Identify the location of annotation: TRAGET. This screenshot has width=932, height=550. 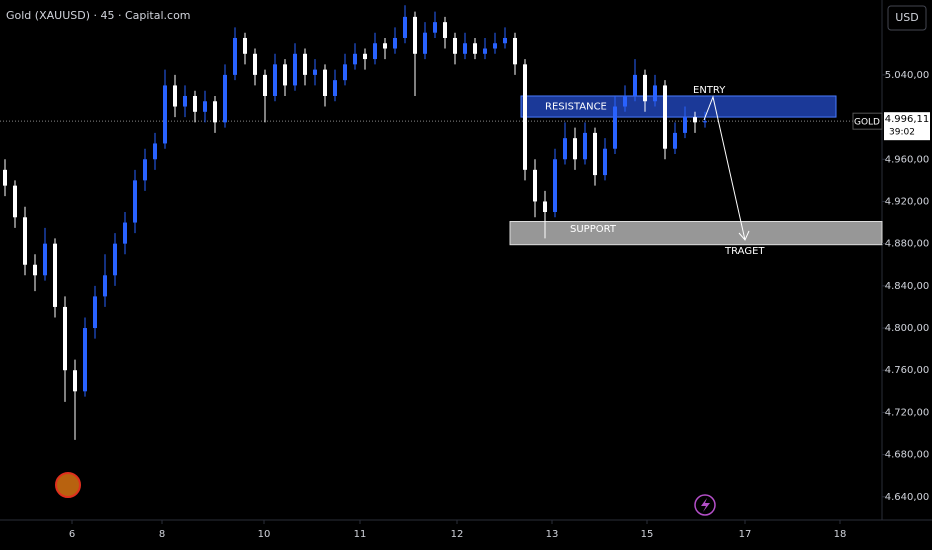
(744, 251).